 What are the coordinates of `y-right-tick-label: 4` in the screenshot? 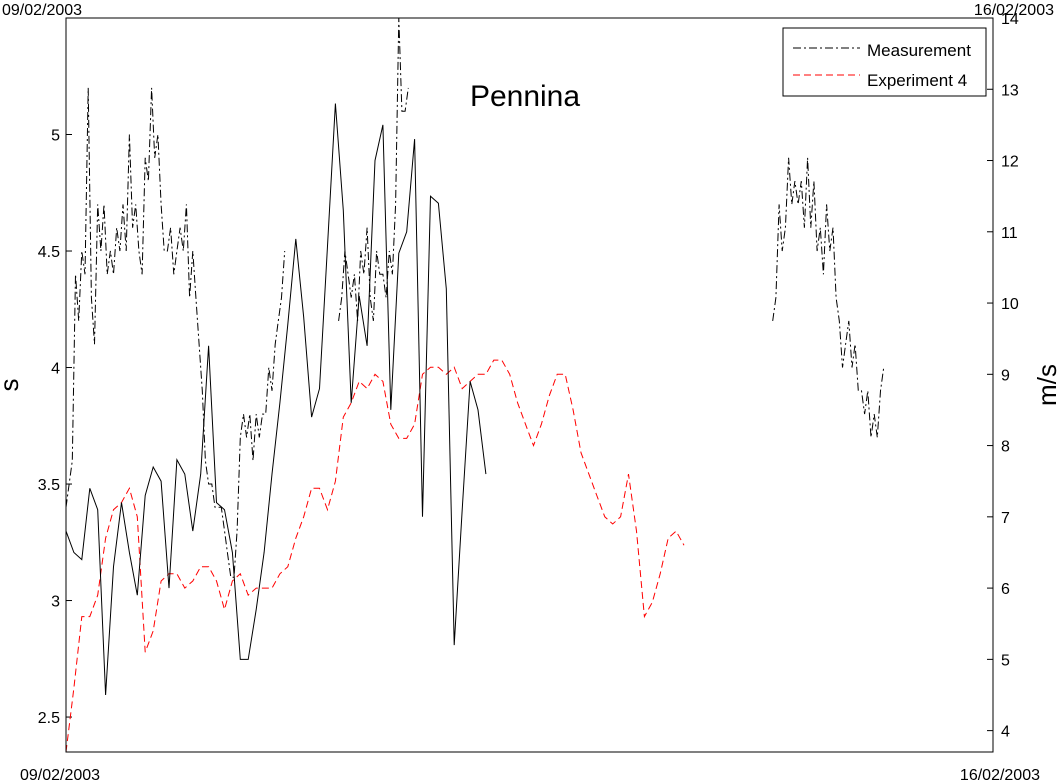 It's located at (1005, 732).